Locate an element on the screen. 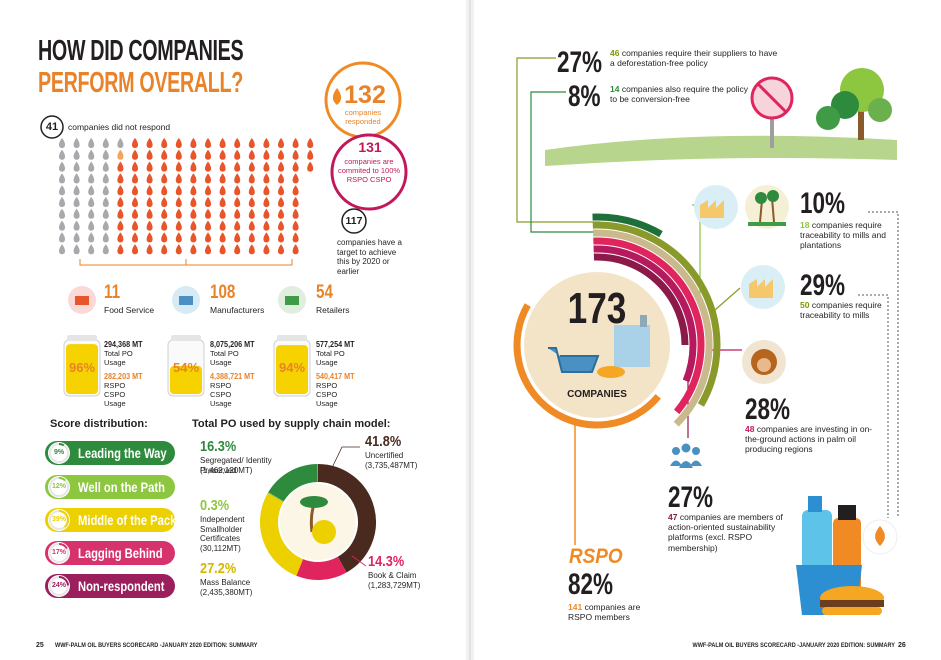 This screenshot has width=941, height=660. committed-text: companies are commited to 100% RSPO CSPO is located at coordinates (369, 170).